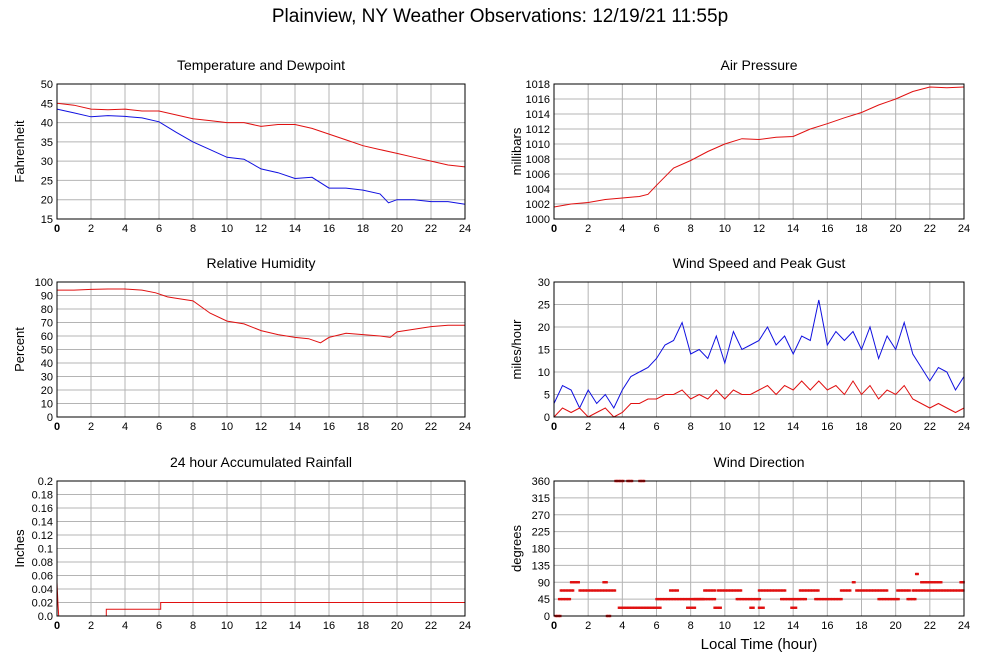 The height and width of the screenshot is (660, 1000). I want to click on y-axis-label: Percent, so click(19, 349).